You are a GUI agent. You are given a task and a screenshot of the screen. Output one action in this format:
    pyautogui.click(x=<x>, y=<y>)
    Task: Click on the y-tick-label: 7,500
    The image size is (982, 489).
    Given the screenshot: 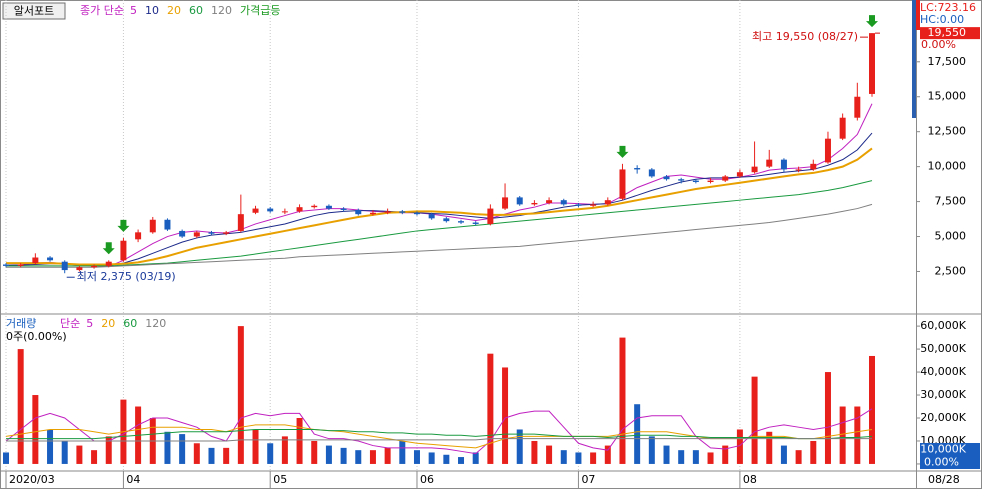 What is the action you would take?
    pyautogui.click(x=951, y=201)
    